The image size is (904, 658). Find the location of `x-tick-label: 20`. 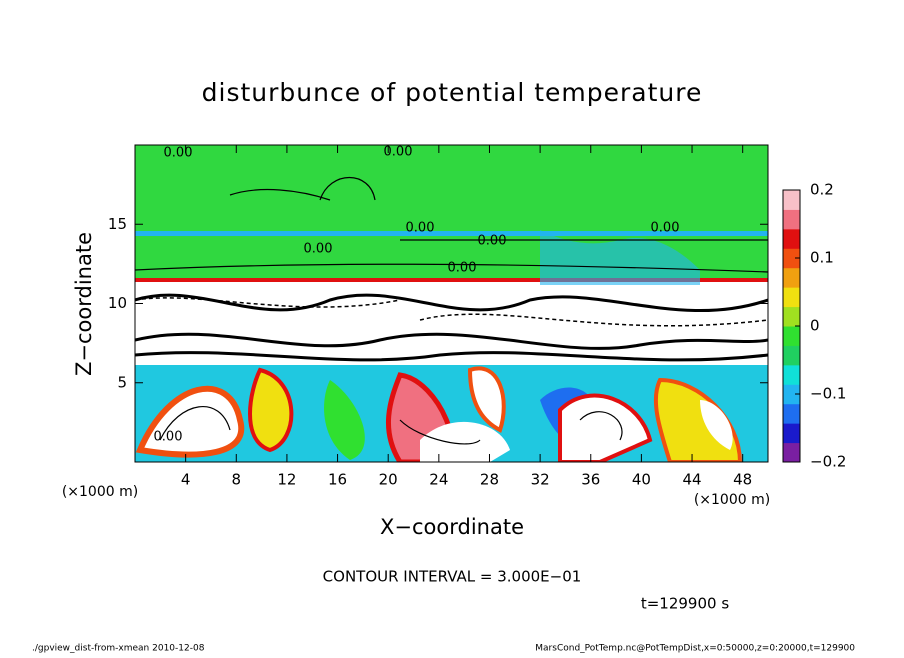

x-tick-label: 20 is located at coordinates (388, 480).